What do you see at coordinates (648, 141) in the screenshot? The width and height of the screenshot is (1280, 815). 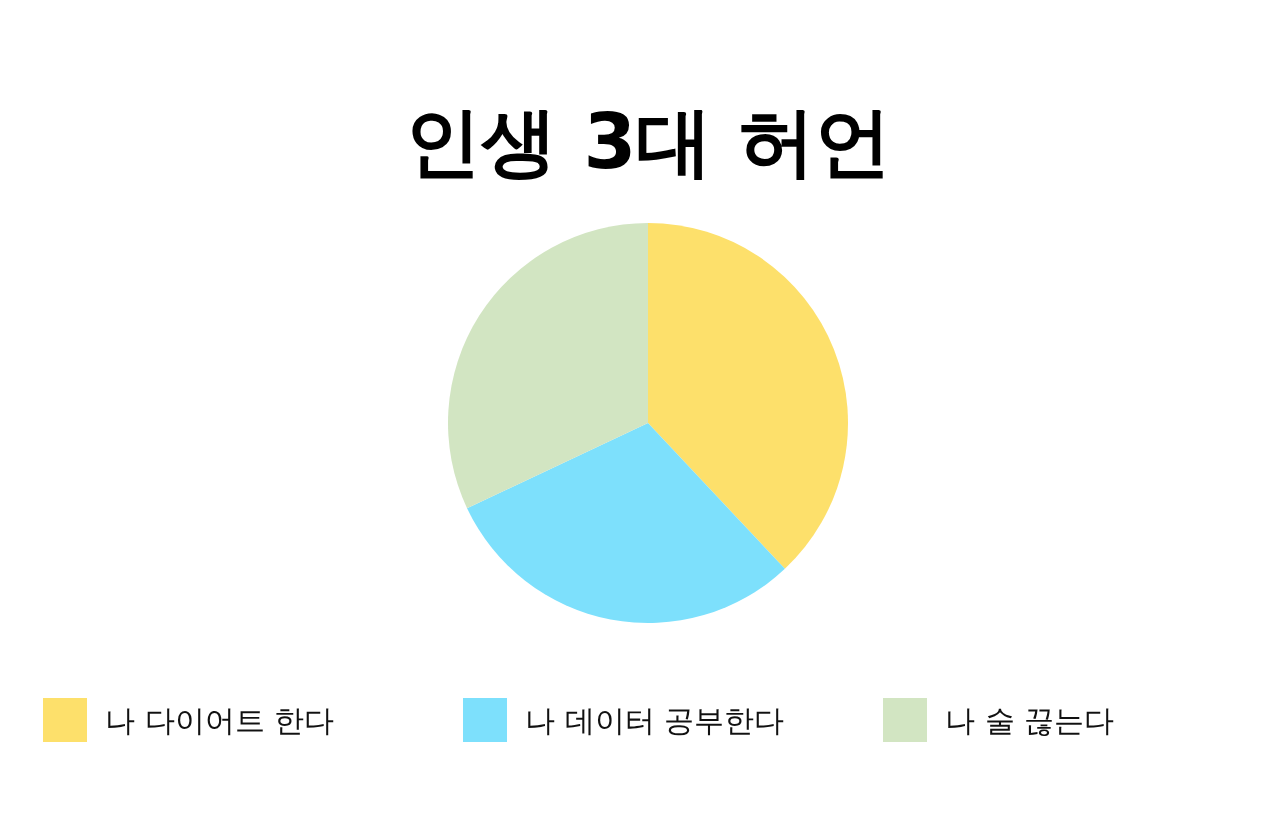 I see `chart-title: 인생 3대 허언` at bounding box center [648, 141].